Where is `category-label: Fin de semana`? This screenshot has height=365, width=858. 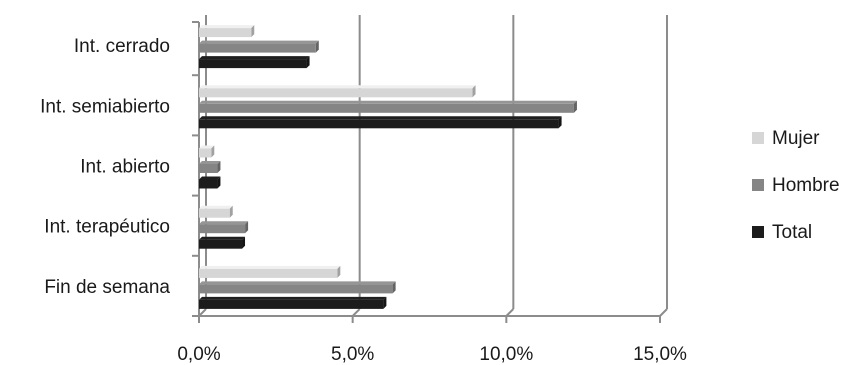 category-label: Fin de semana is located at coordinates (107, 287).